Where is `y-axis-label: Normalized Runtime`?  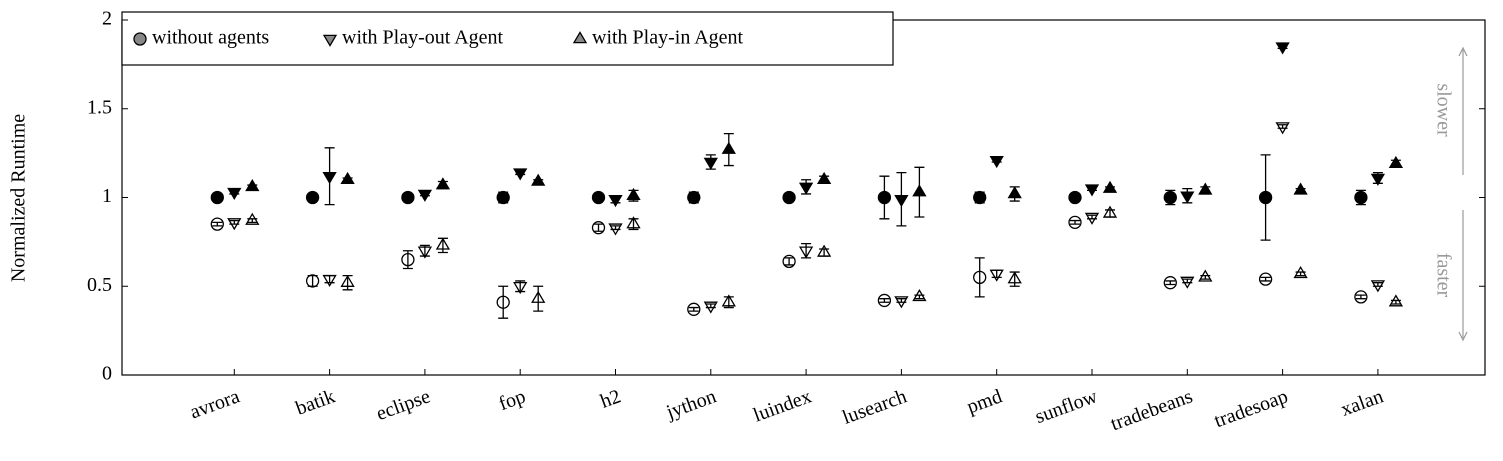
y-axis-label: Normalized Runtime is located at coordinates (19, 198).